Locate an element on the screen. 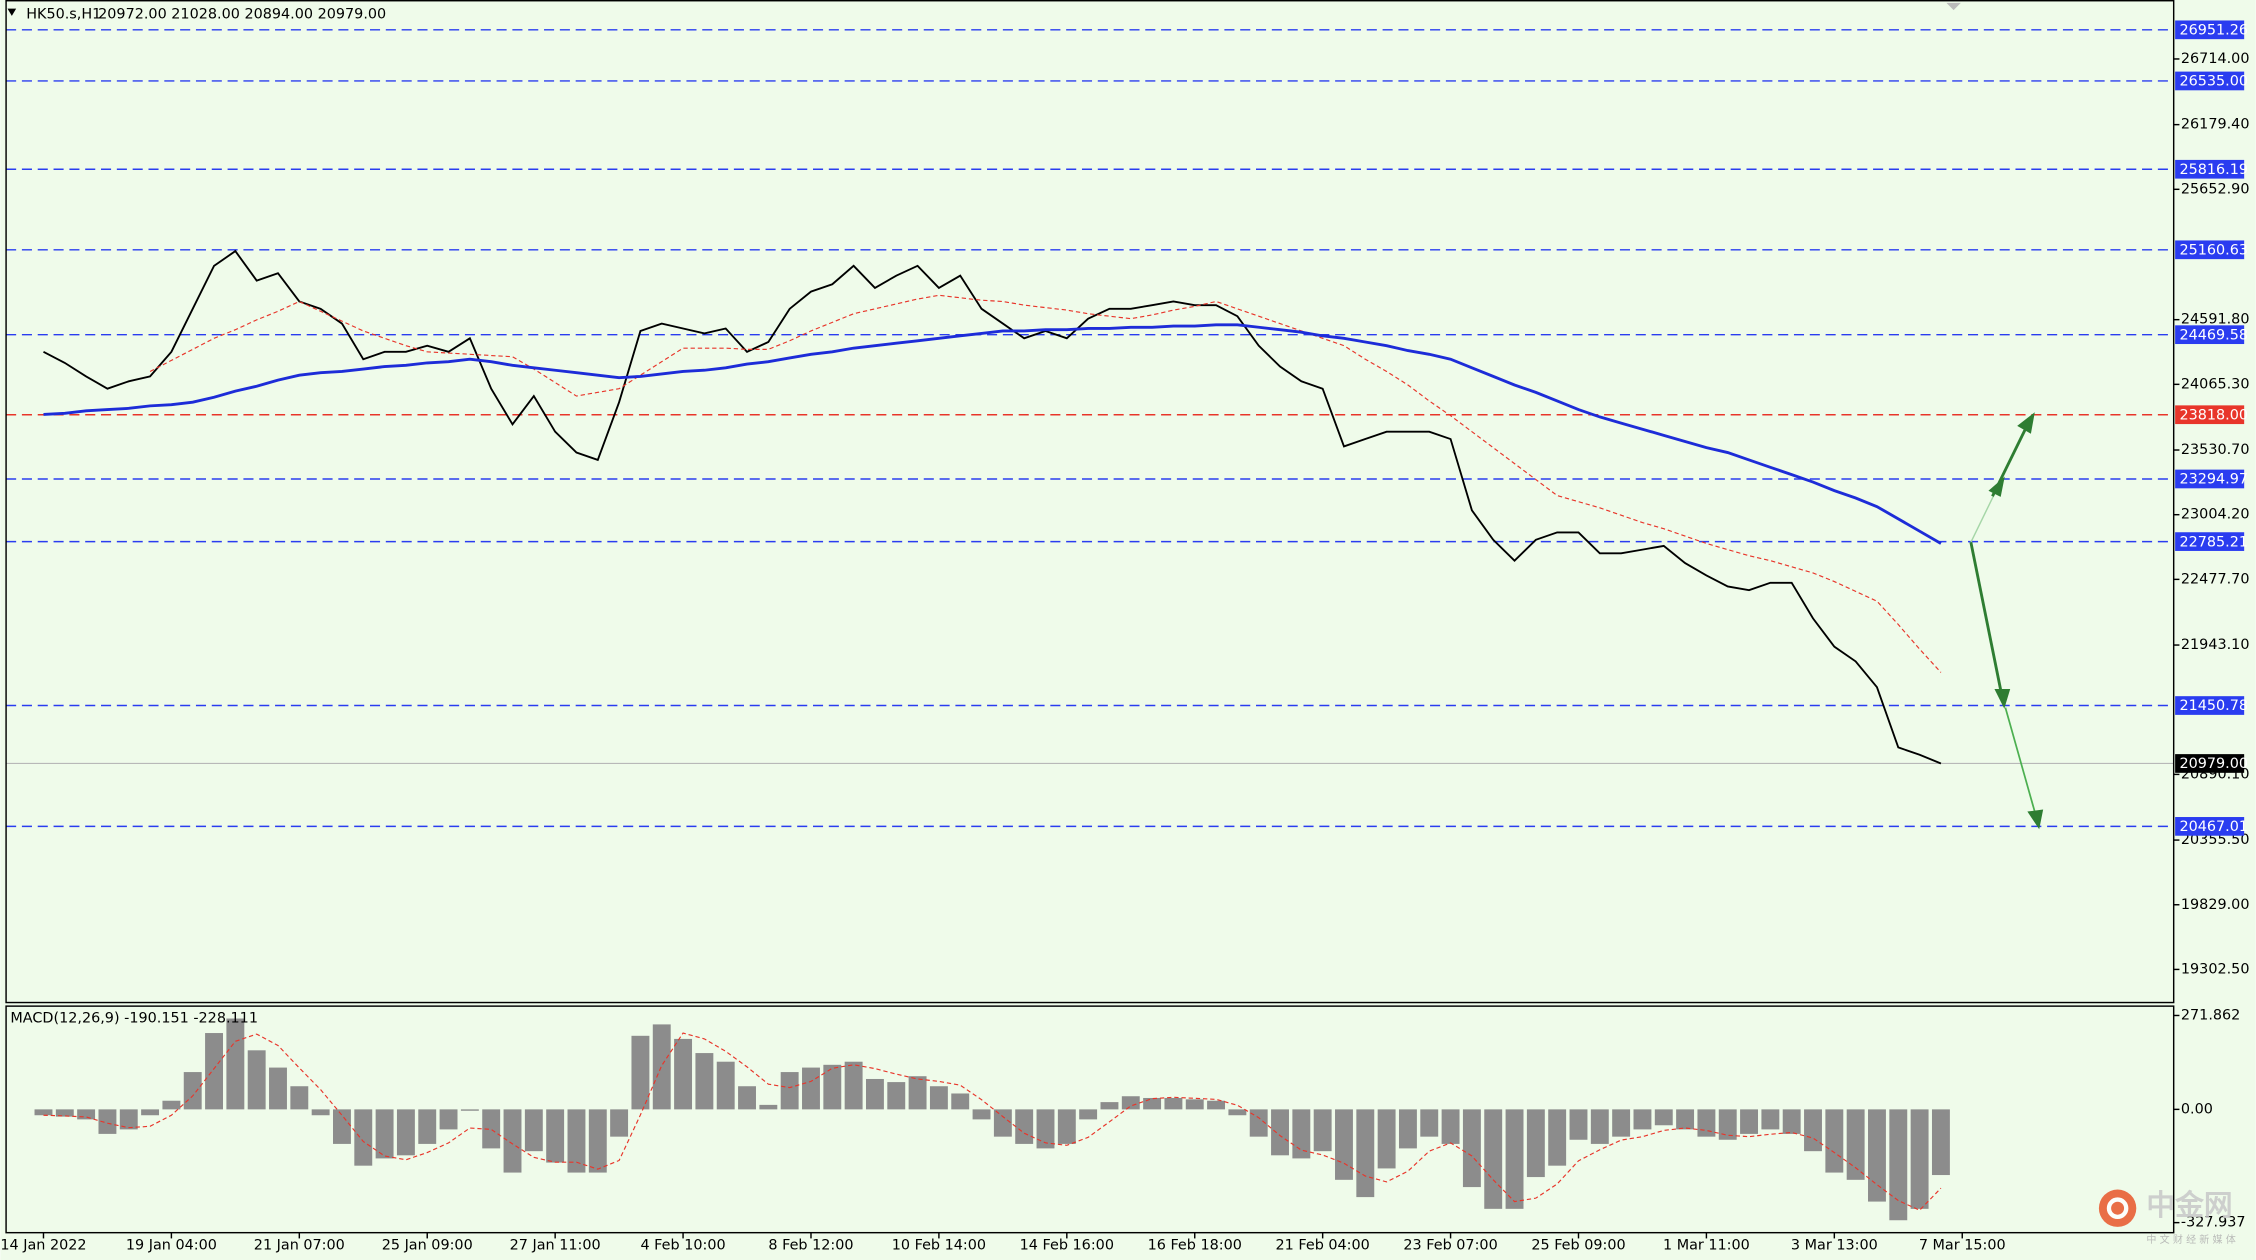 The image size is (2256, 1260). x-tick-label: 10 Feb 14:00 is located at coordinates (939, 1246).